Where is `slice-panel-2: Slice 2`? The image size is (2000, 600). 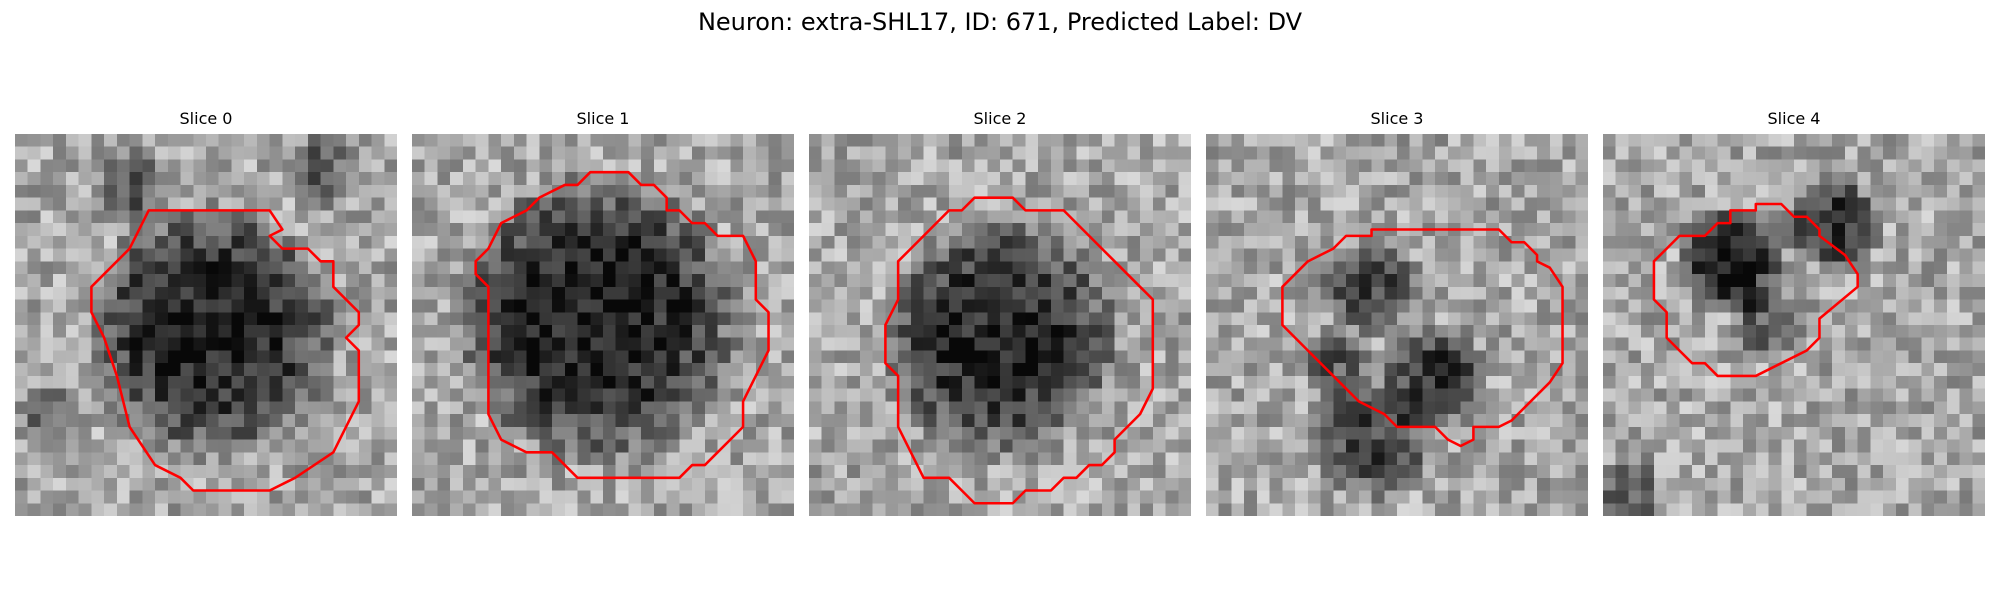
slice-panel-2: Slice 2 is located at coordinates (1000, 312).